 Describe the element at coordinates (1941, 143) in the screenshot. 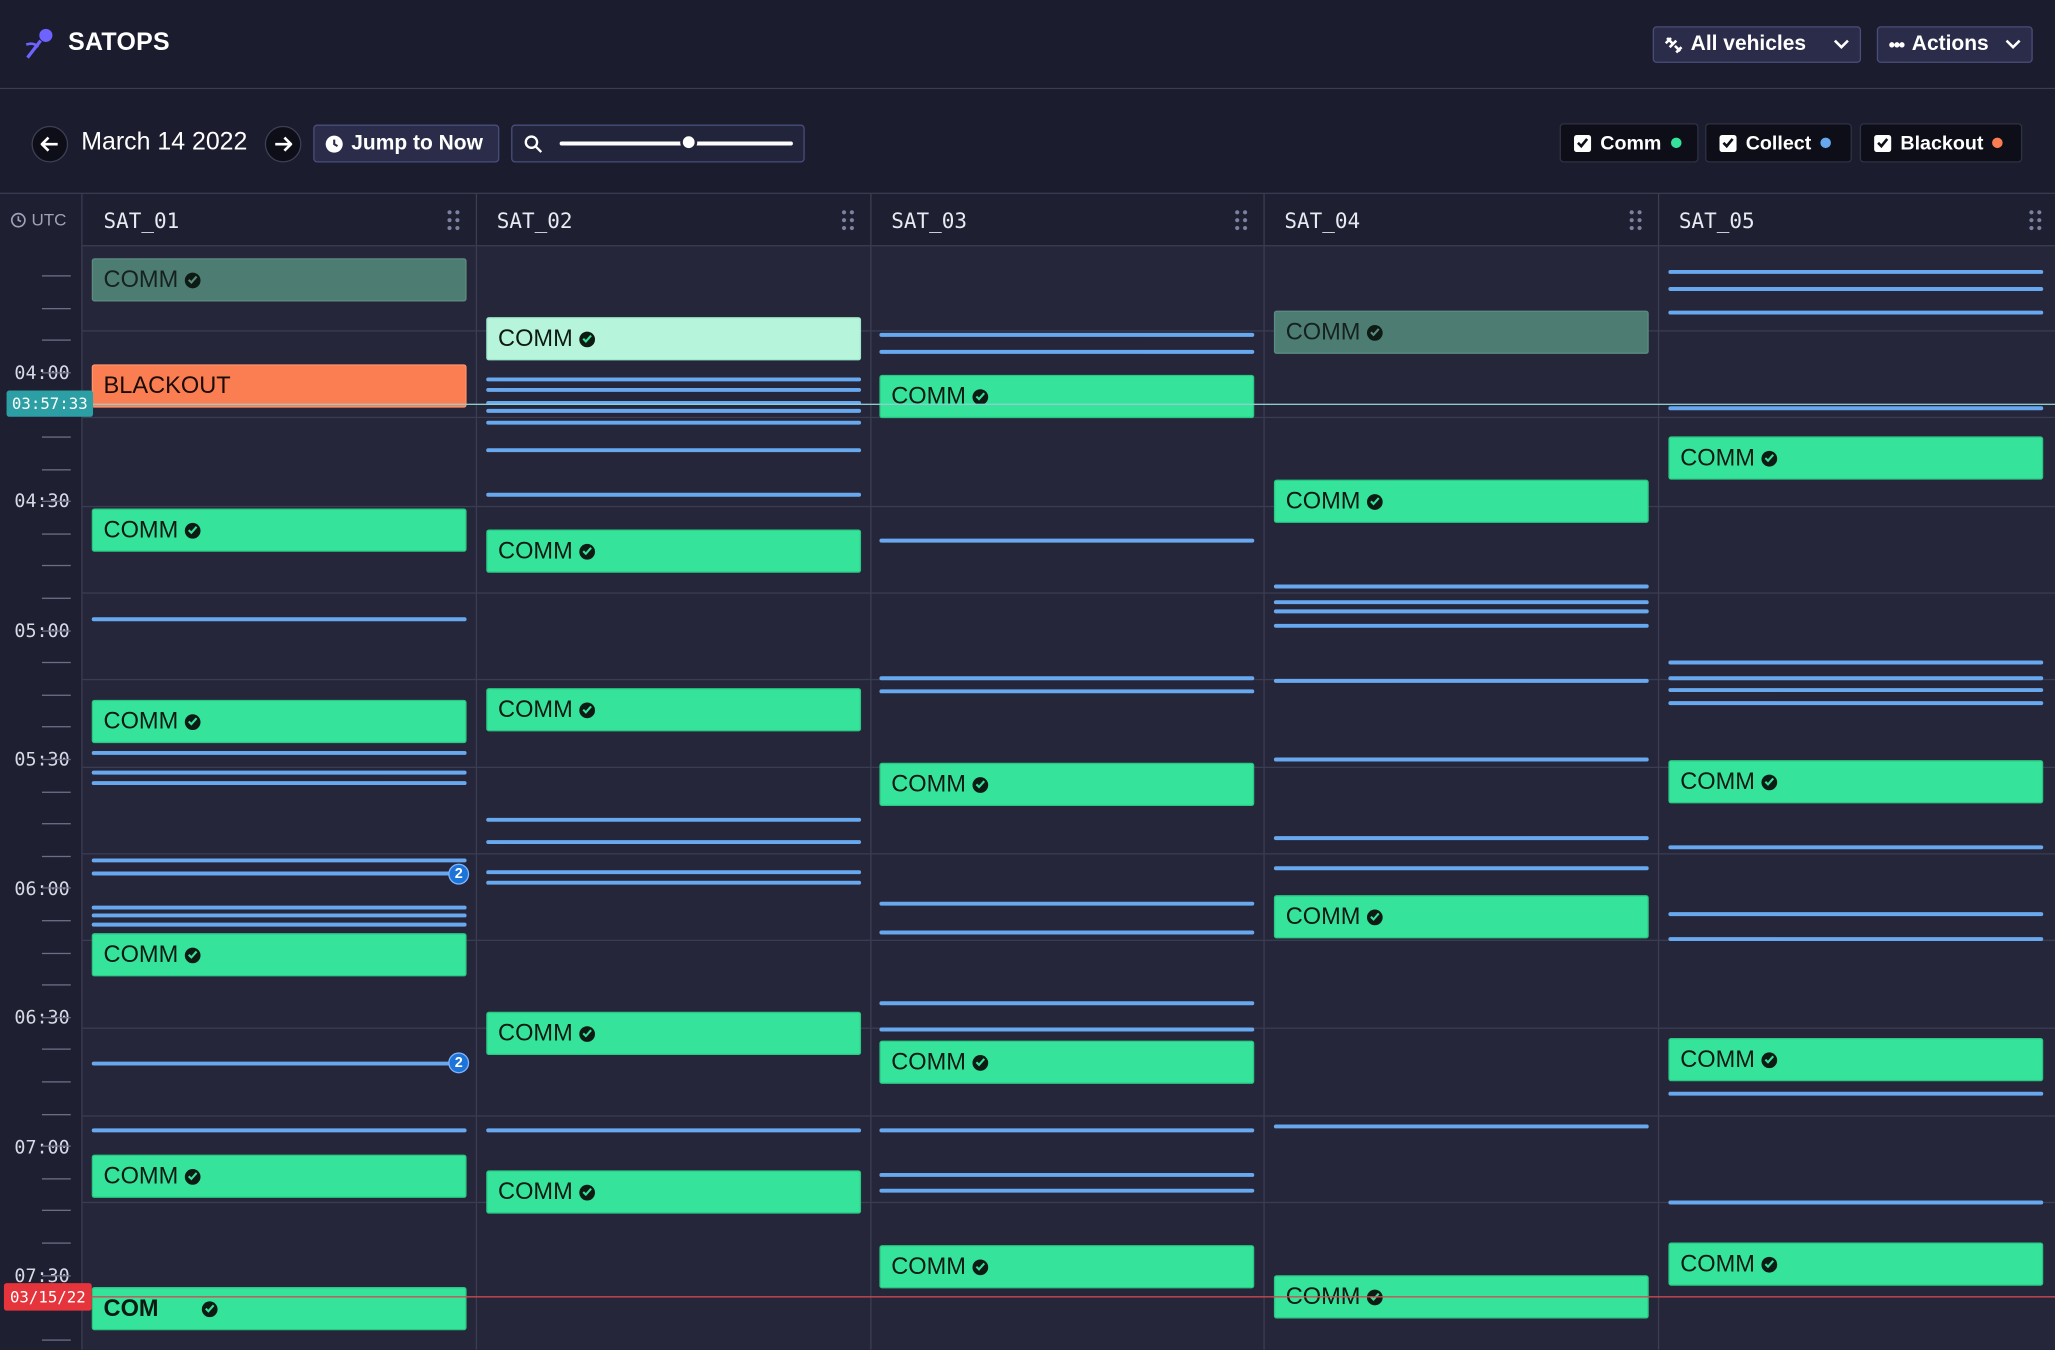

I see `filter-blackout: Blackout` at that location.